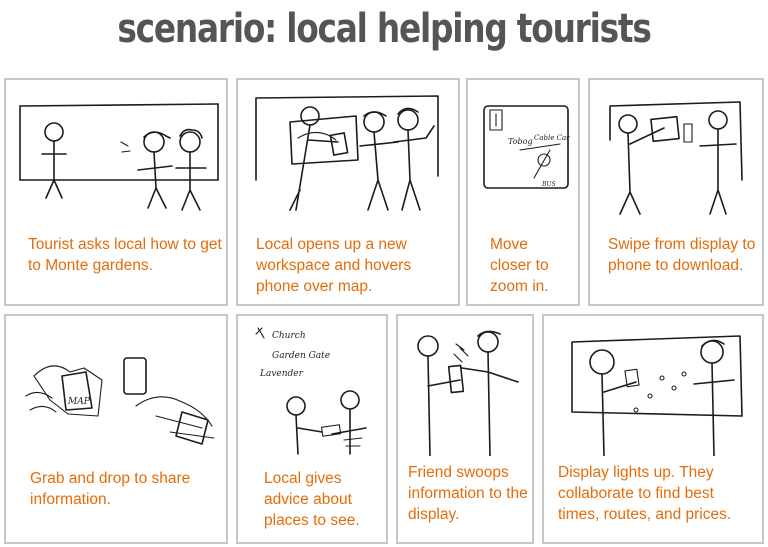 The image size is (768, 547). Describe the element at coordinates (552, 138) in the screenshot. I see `label-cable-car: Cable Car` at that location.